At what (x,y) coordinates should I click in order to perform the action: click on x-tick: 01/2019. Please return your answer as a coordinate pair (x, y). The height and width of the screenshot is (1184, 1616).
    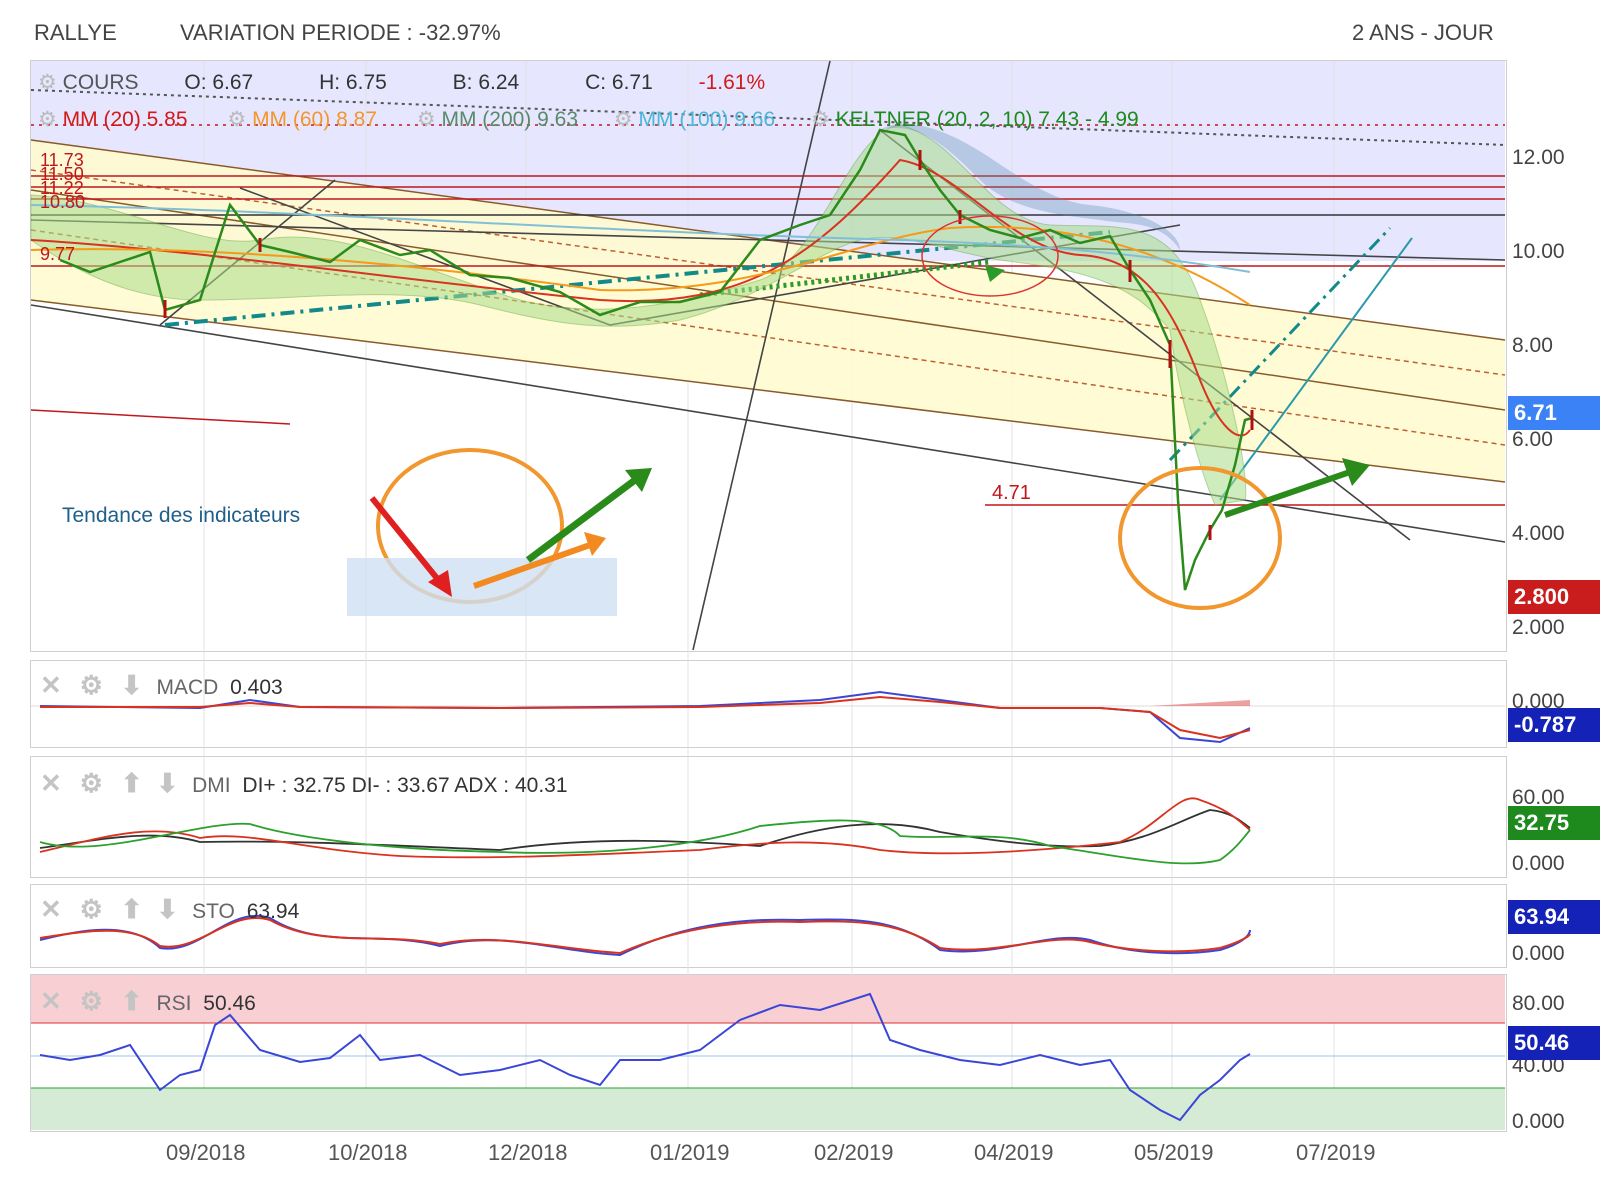
    Looking at the image, I should click on (690, 1152).